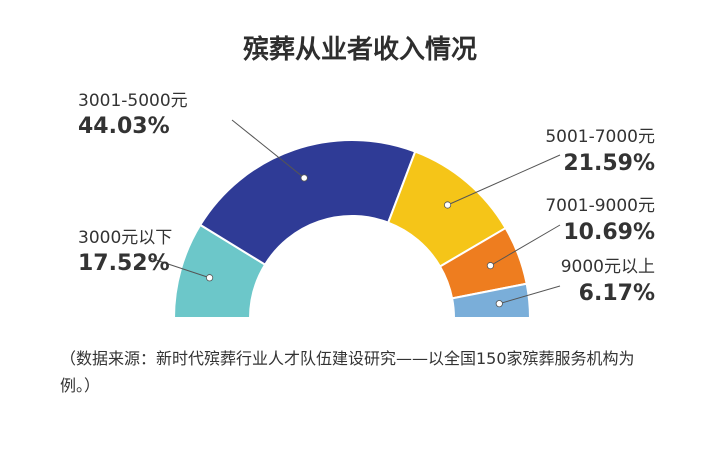 The image size is (720, 457). What do you see at coordinates (608, 267) in the screenshot?
I see `slice-category-label-5: 9000元以上` at bounding box center [608, 267].